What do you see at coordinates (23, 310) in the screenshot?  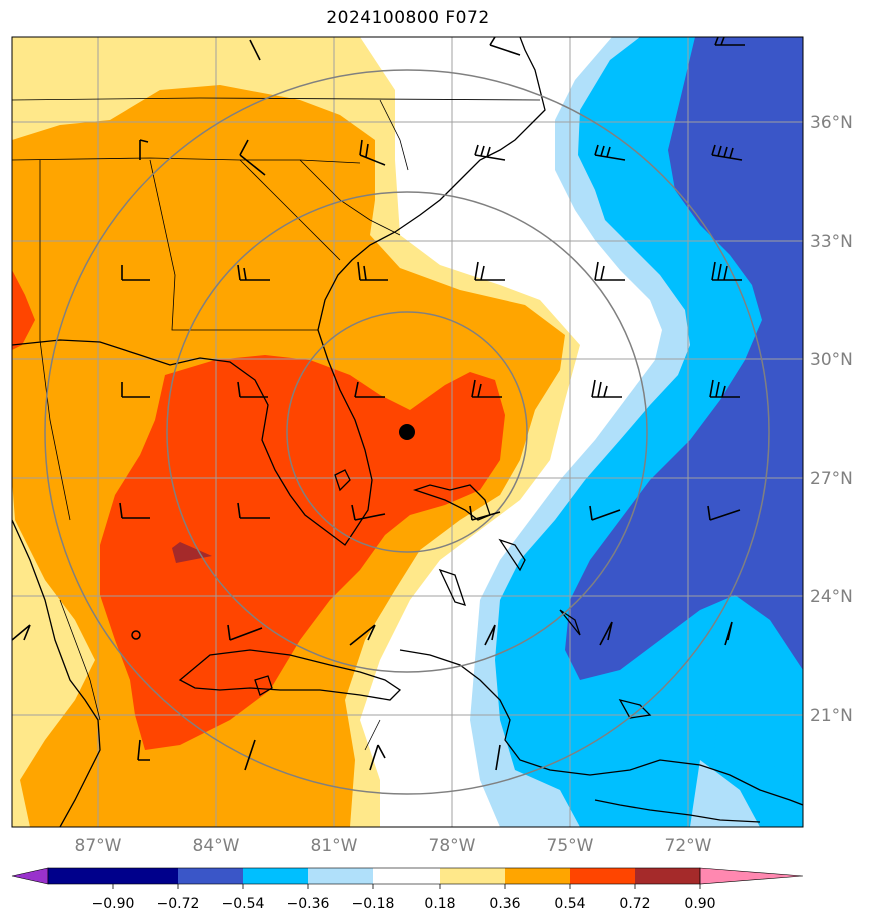 I see `field-red-orange-west` at bounding box center [23, 310].